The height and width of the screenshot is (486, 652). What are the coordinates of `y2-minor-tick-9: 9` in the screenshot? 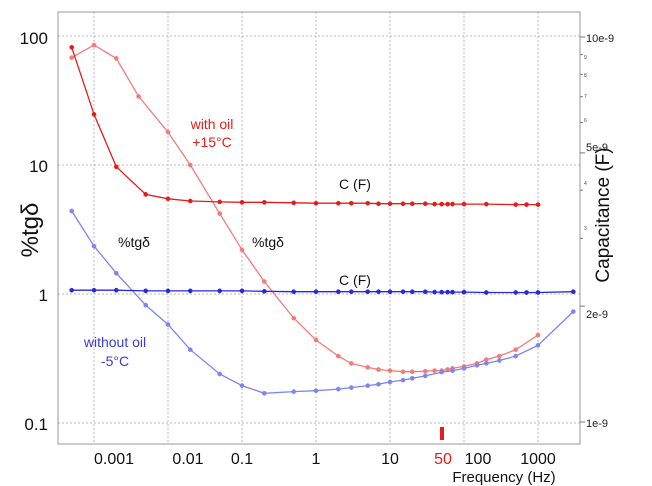 It's located at (585, 58).